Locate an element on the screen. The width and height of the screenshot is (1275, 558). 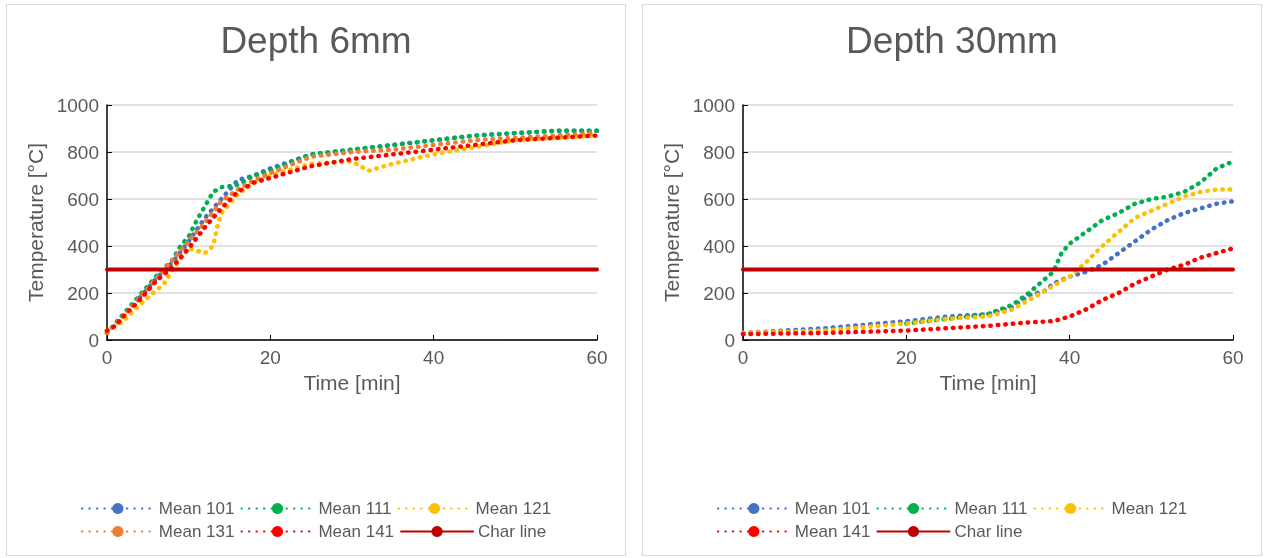
chart-title: Depth 30mm is located at coordinates (952, 40).